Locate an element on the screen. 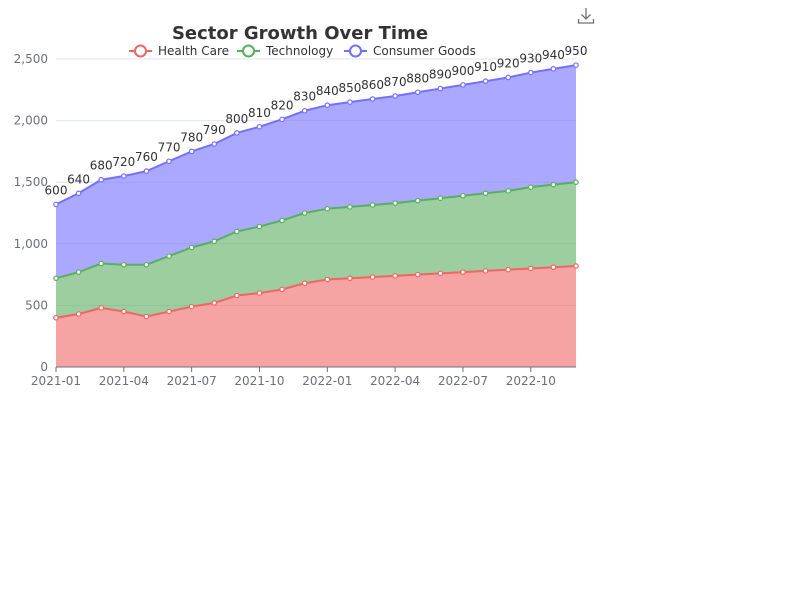 The height and width of the screenshot is (600, 800). line-technology is located at coordinates (316, 230).